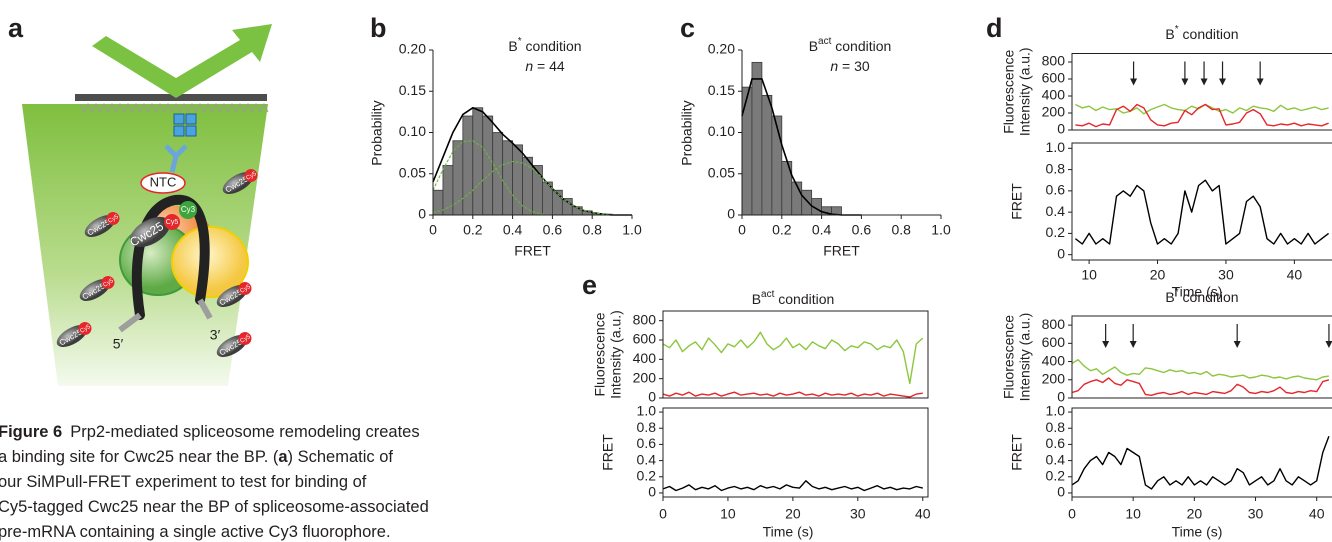  I want to click on fit-curve, so click(502, 178).